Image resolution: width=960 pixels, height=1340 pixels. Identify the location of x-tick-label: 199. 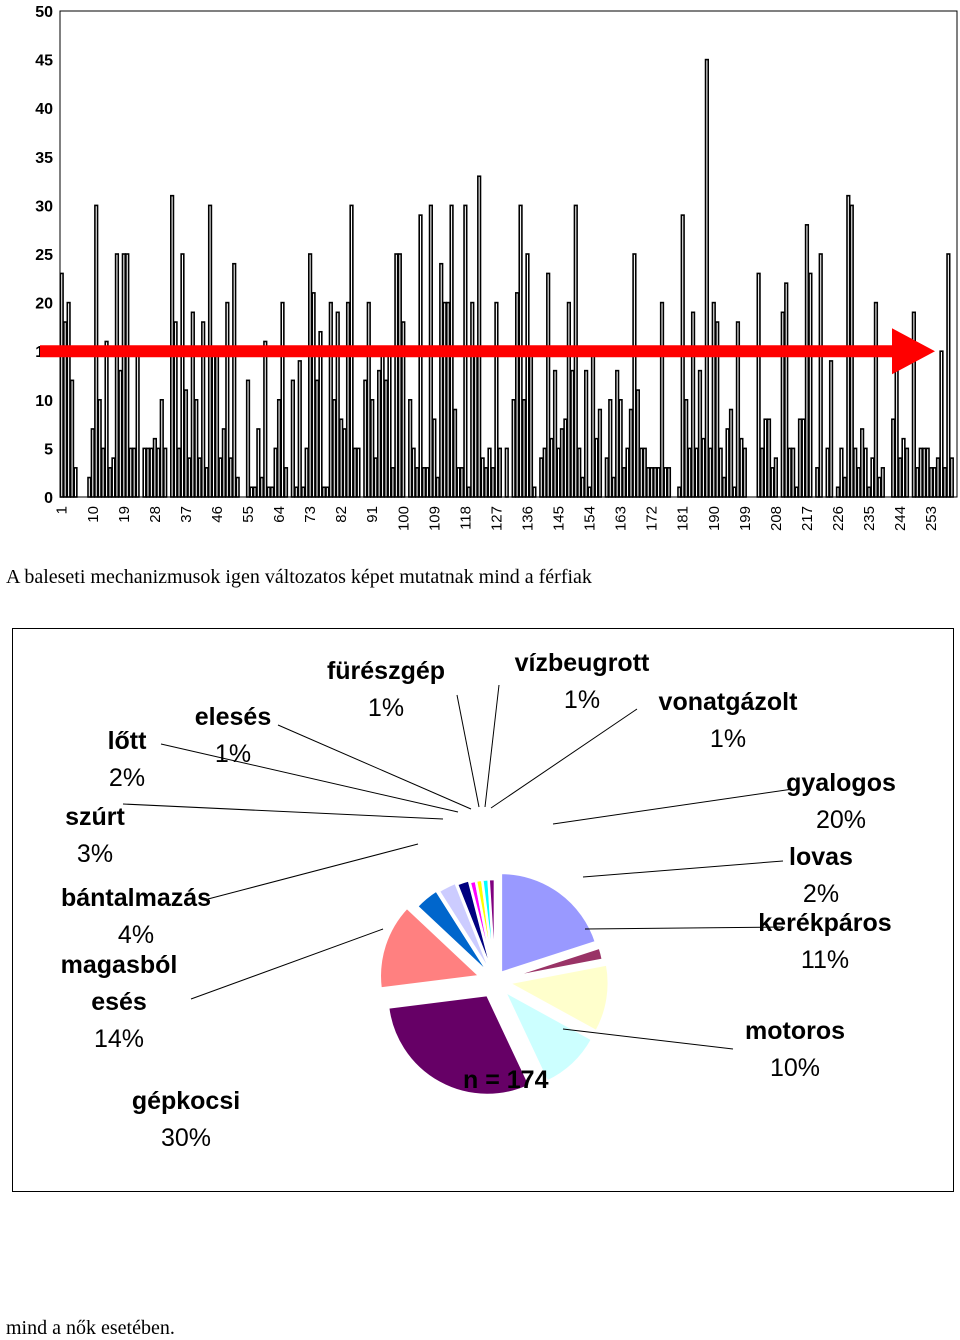
(745, 518).